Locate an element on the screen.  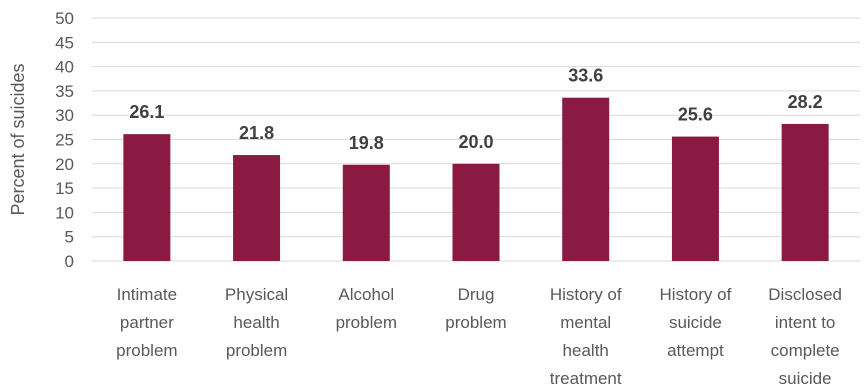
data-label: 19.8 is located at coordinates (366, 143).